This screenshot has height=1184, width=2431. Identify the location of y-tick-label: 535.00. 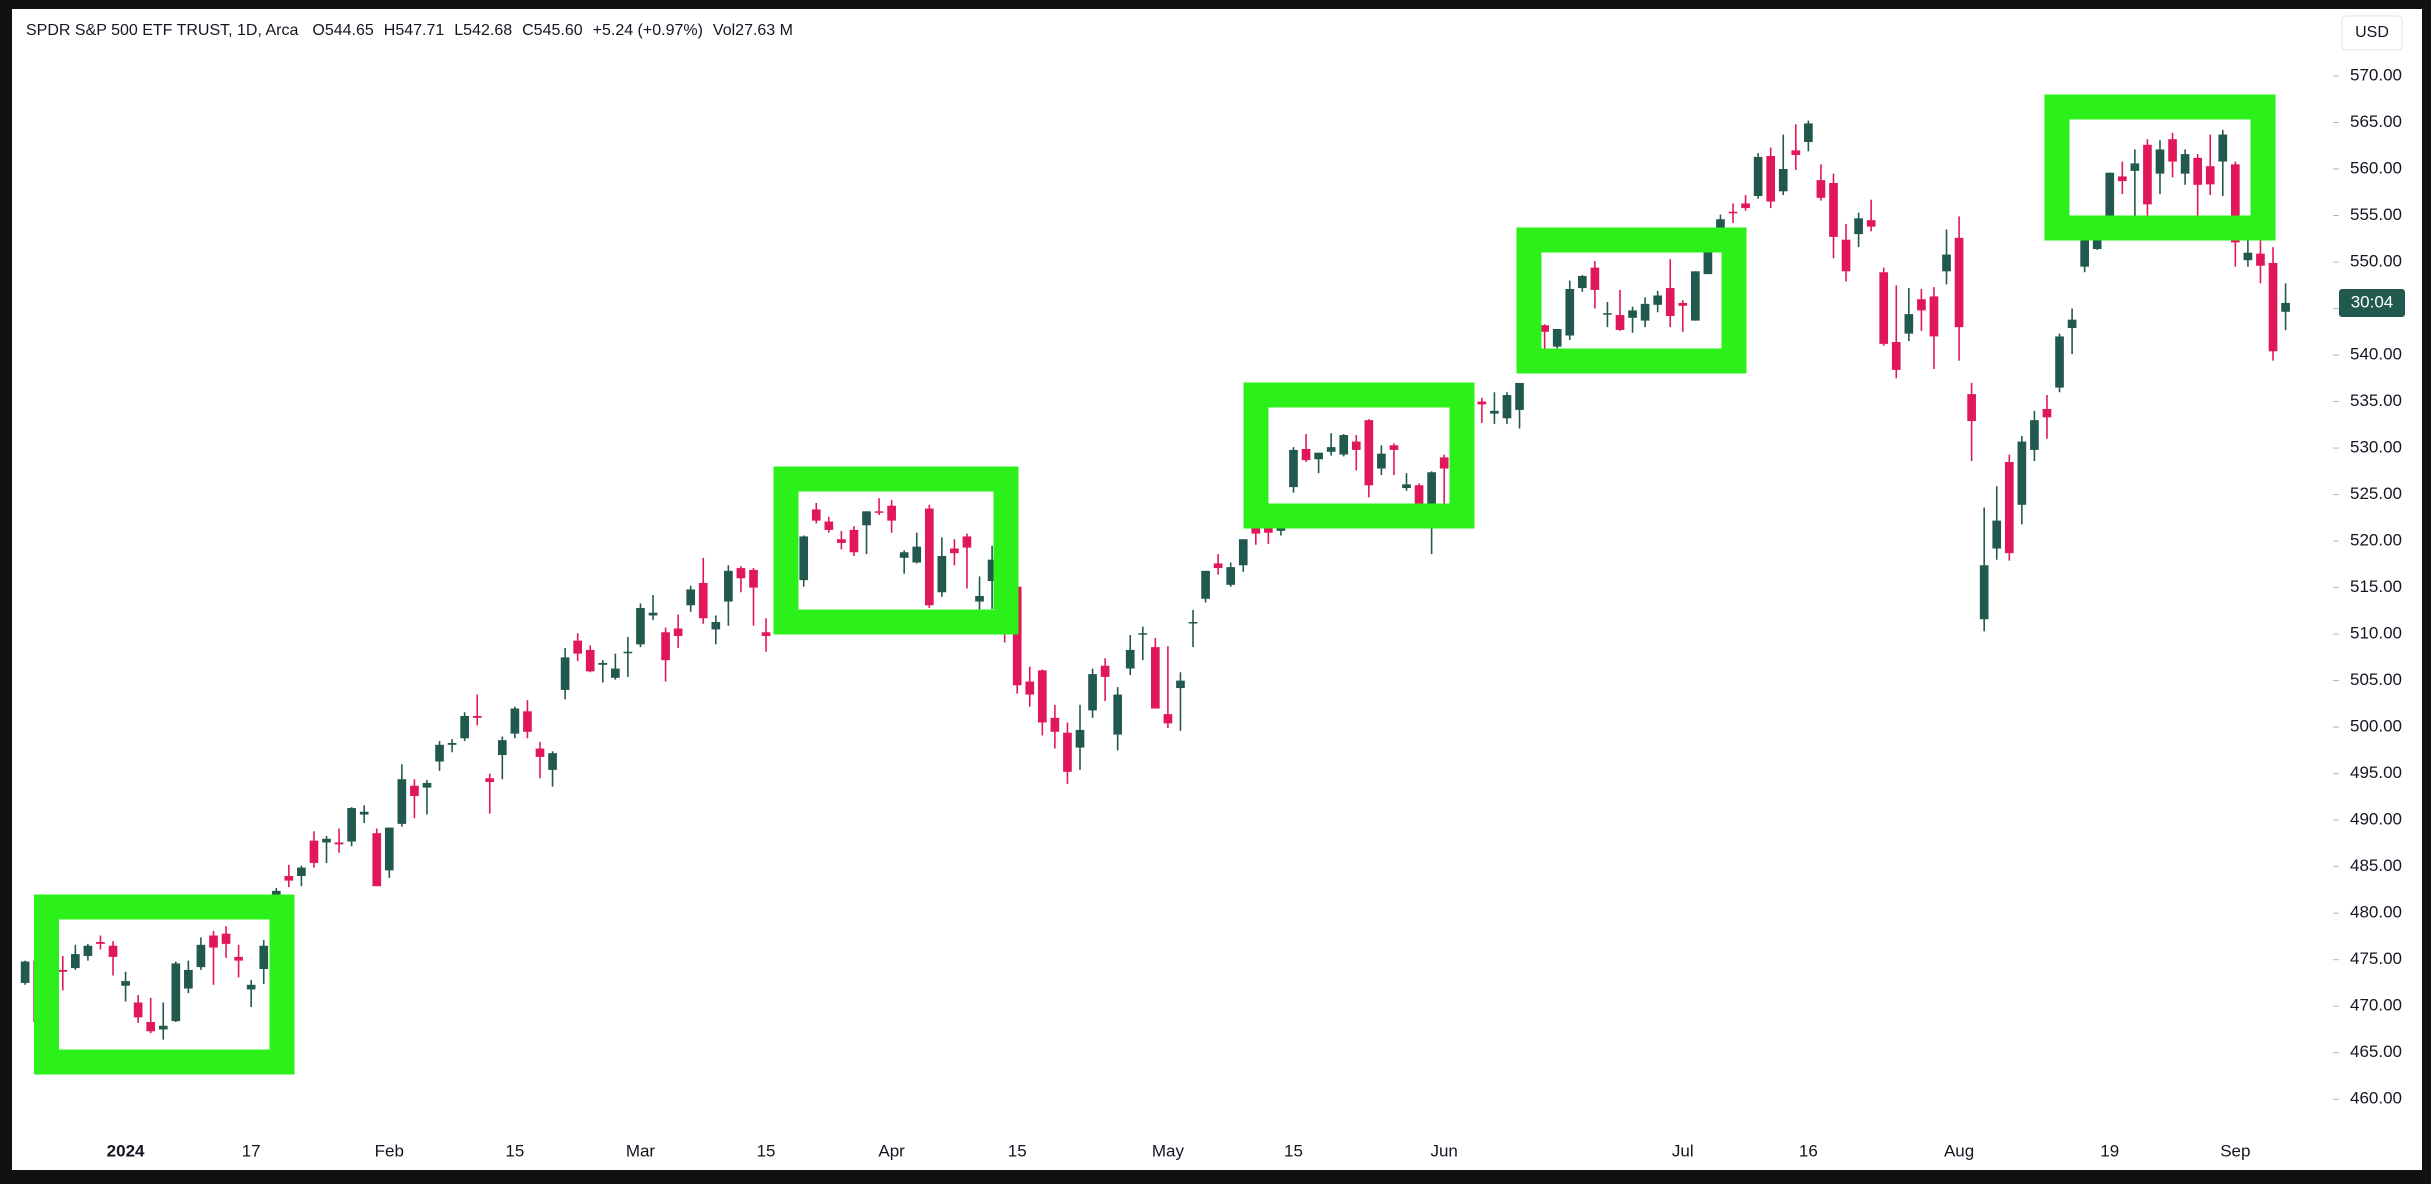
(2376, 400).